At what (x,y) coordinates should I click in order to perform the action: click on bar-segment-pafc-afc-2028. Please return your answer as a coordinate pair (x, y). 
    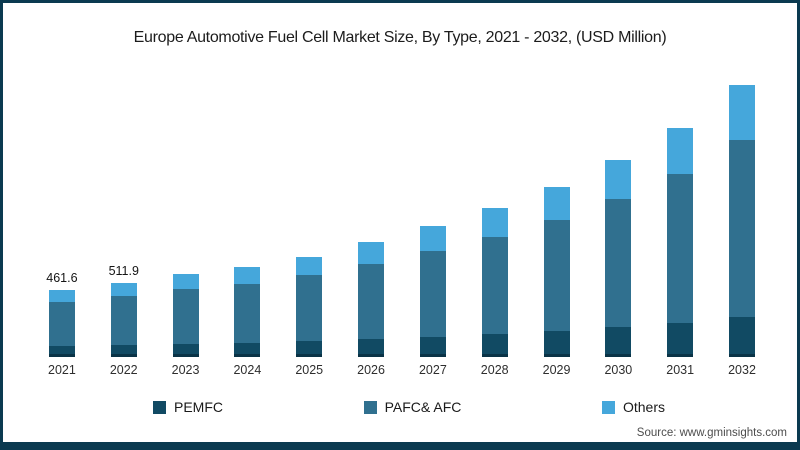
    Looking at the image, I should click on (494, 285).